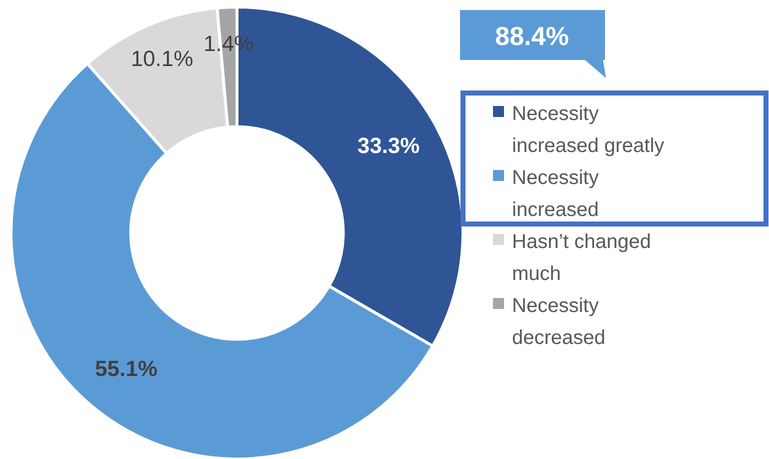 This screenshot has height=459, width=769. Describe the element at coordinates (581, 258) in the screenshot. I see `legend-label: Hasn’t changed much` at that location.